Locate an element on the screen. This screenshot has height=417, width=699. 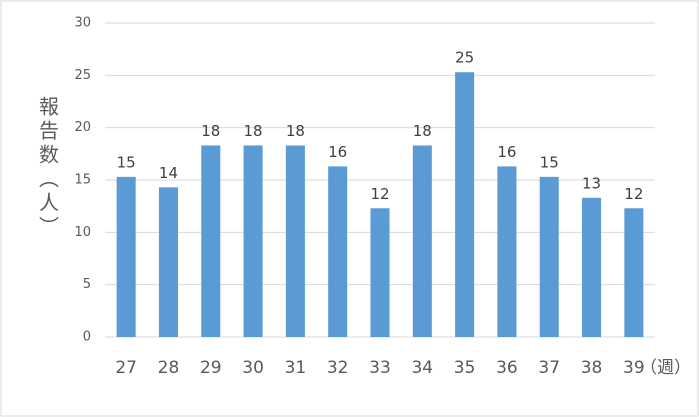
x-tick-label: 39 is located at coordinates (634, 368).